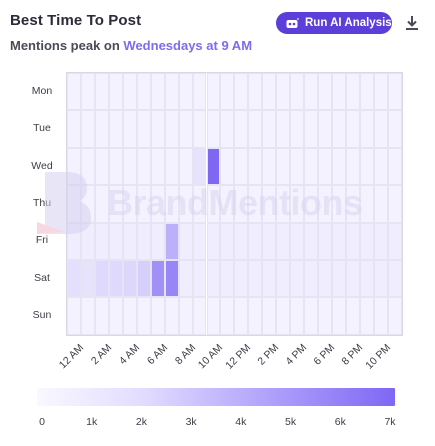 The image size is (435, 446). What do you see at coordinates (334, 23) in the screenshot?
I see `run-ai-analysis-button: Run AI Analysis` at bounding box center [334, 23].